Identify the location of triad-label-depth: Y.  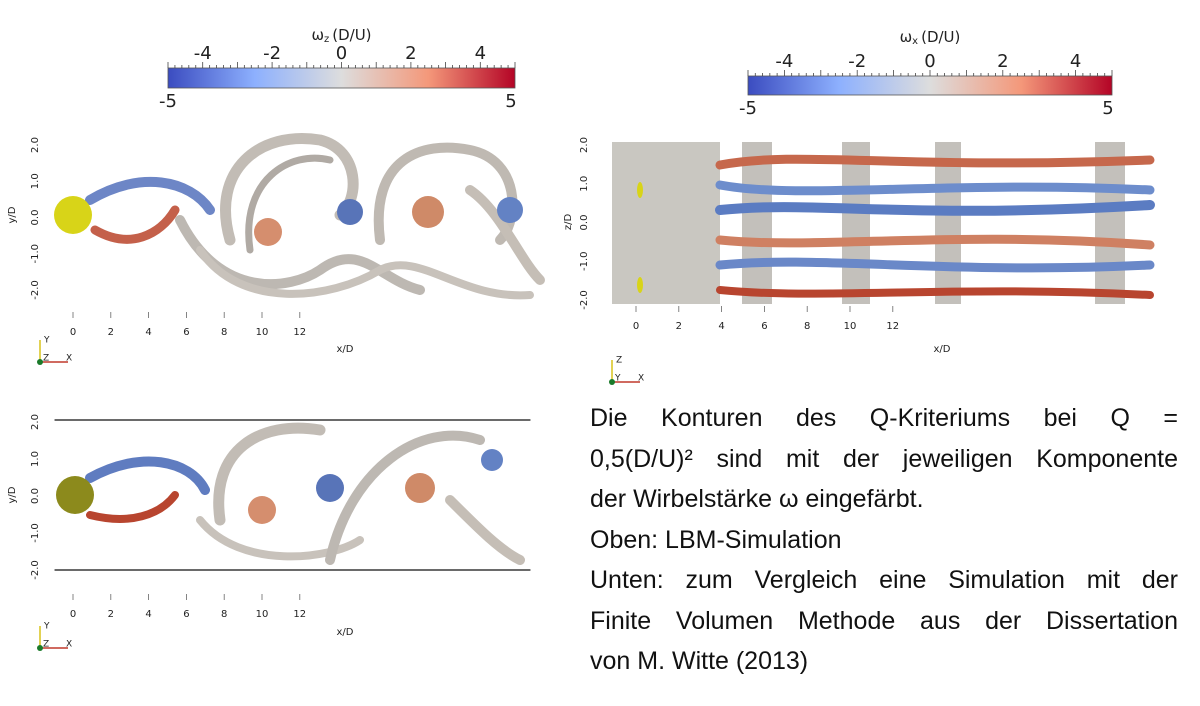
(617, 379).